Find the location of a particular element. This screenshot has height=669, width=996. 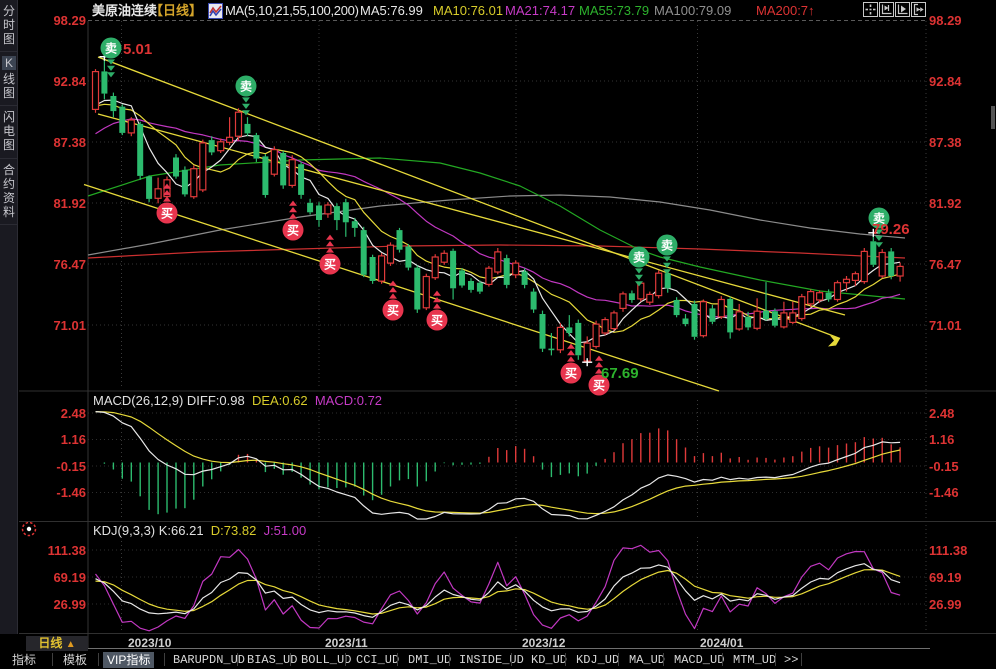

svg-text: 67.69 is located at coordinates (620, 373).